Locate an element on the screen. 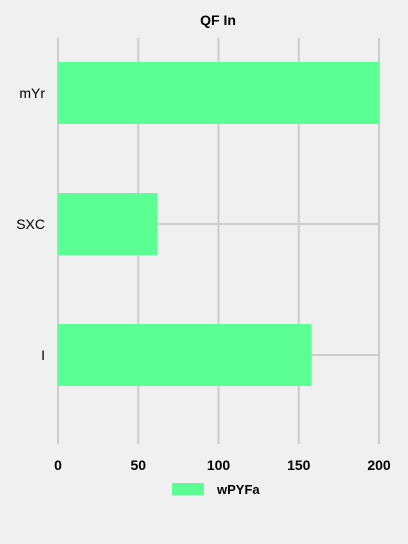 The height and width of the screenshot is (544, 408). y-tick-label: mYr is located at coordinates (32, 93).